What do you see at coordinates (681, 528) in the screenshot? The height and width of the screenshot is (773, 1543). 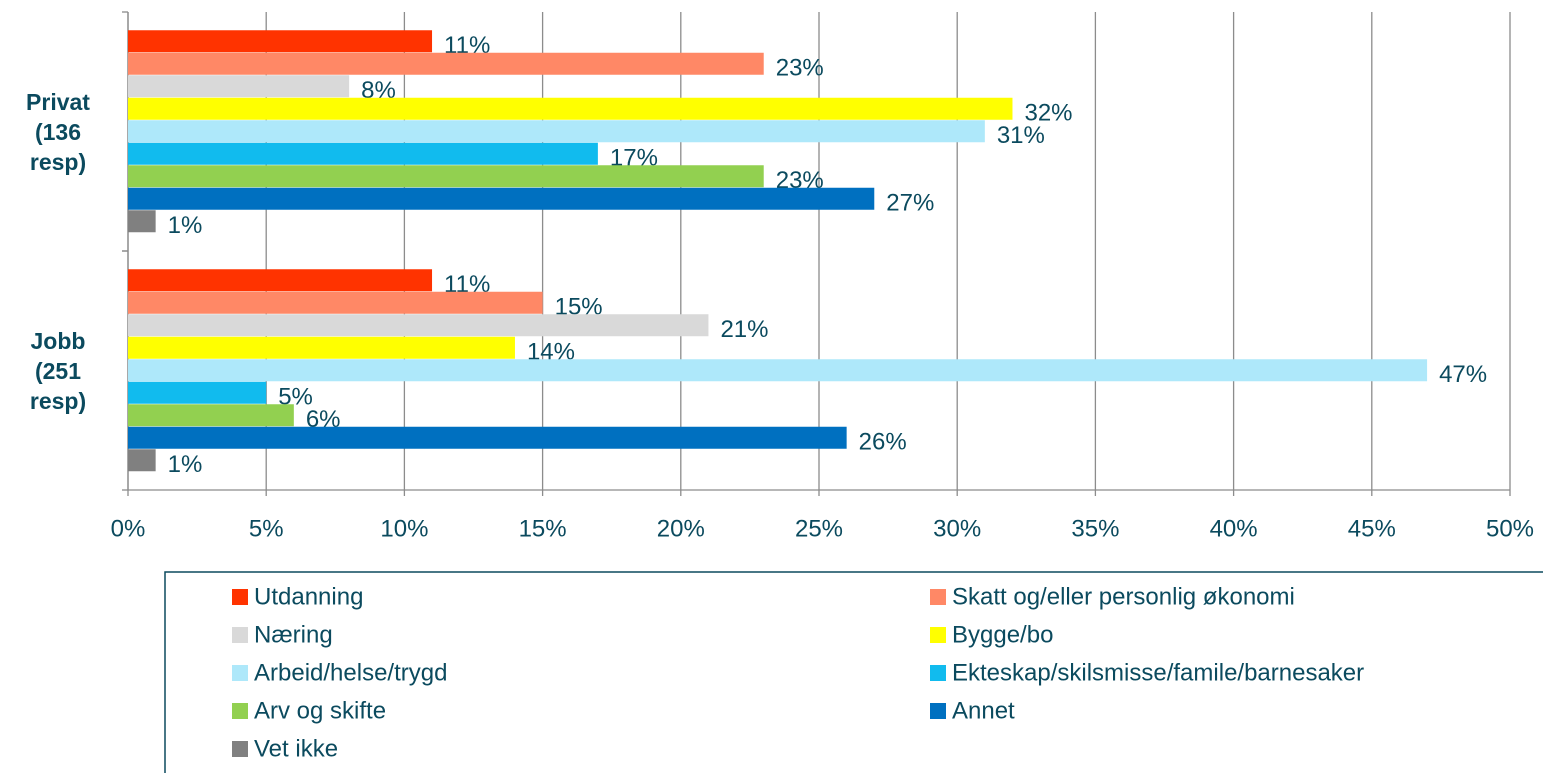 I see `x-tick-label: 20%` at bounding box center [681, 528].